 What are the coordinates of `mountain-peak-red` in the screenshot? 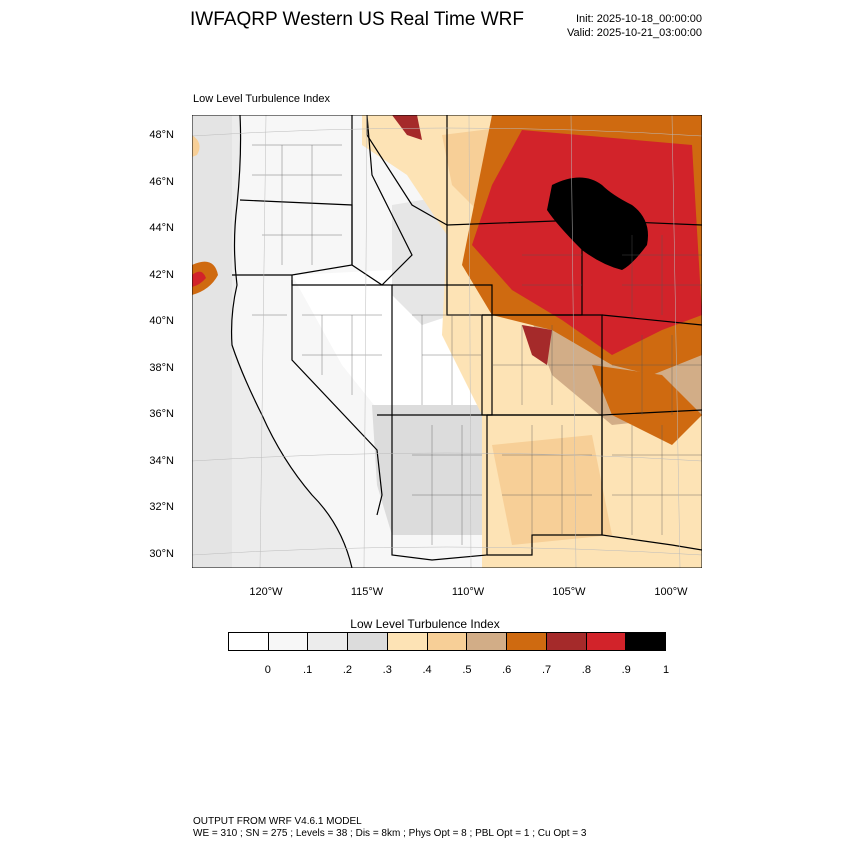 It's located at (407, 127).